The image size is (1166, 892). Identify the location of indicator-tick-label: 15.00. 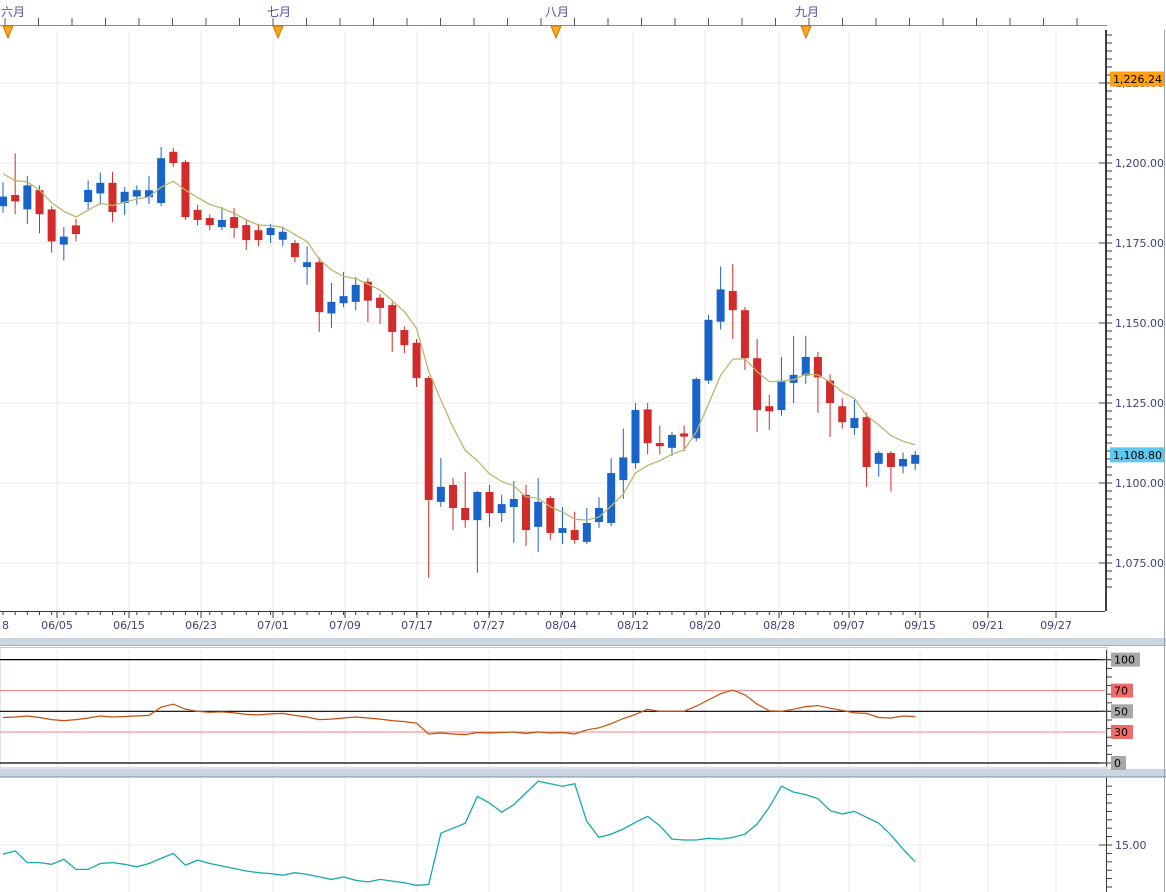
(1131, 845).